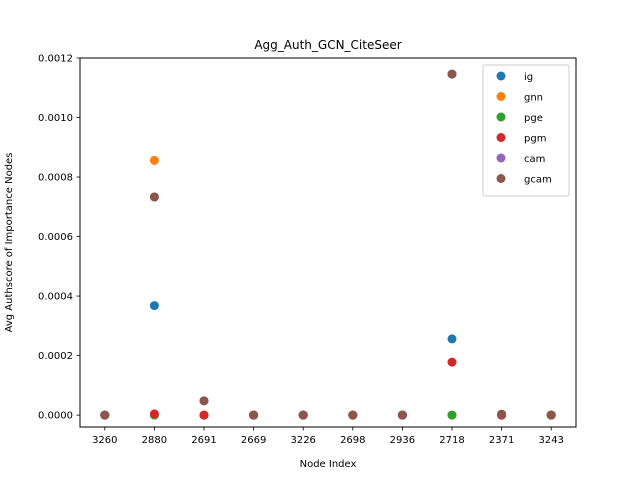  I want to click on y-tick-label: 0.0006, so click(55, 237).